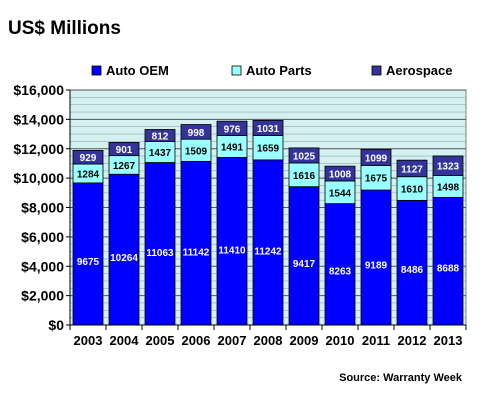  What do you see at coordinates (88, 262) in the screenshot?
I see `data-label: 9675` at bounding box center [88, 262].